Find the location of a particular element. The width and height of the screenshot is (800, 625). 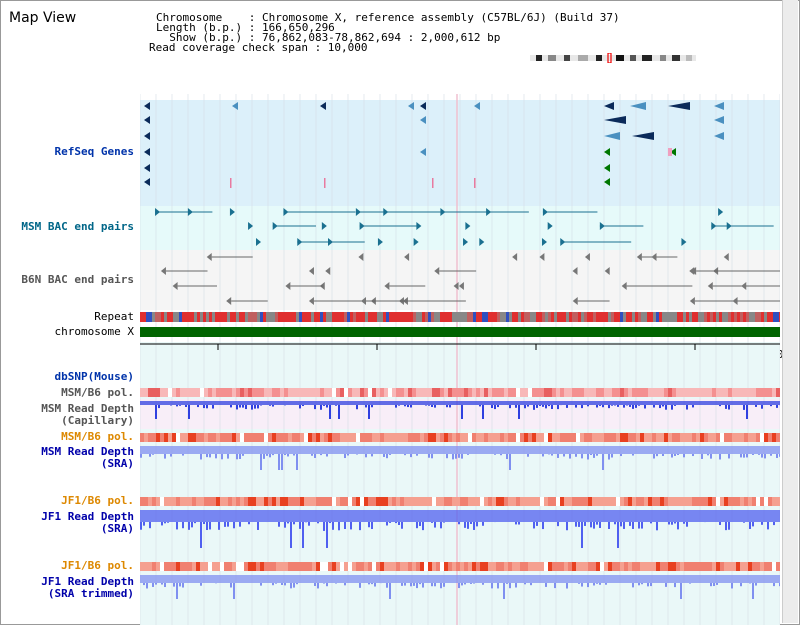

vertical-scrollbar is located at coordinates (790, 311).